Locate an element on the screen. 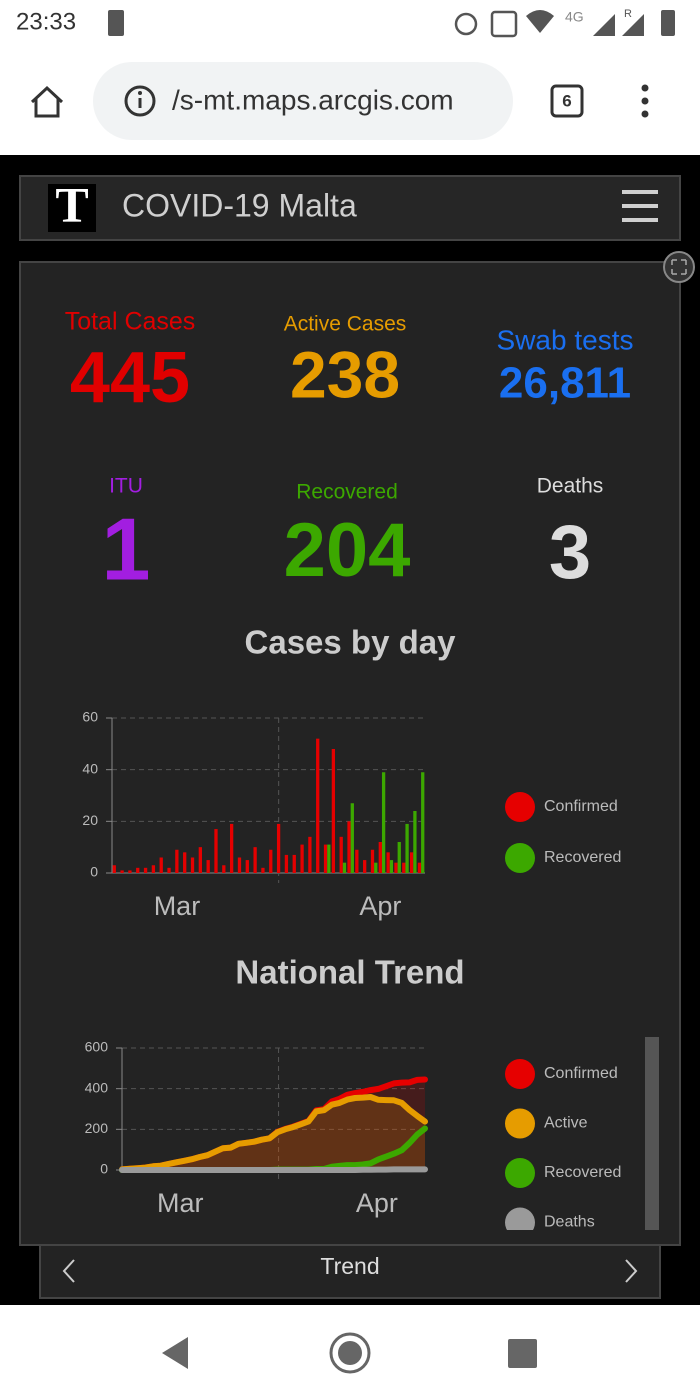  alarm-icon is located at coordinates (466, 24).